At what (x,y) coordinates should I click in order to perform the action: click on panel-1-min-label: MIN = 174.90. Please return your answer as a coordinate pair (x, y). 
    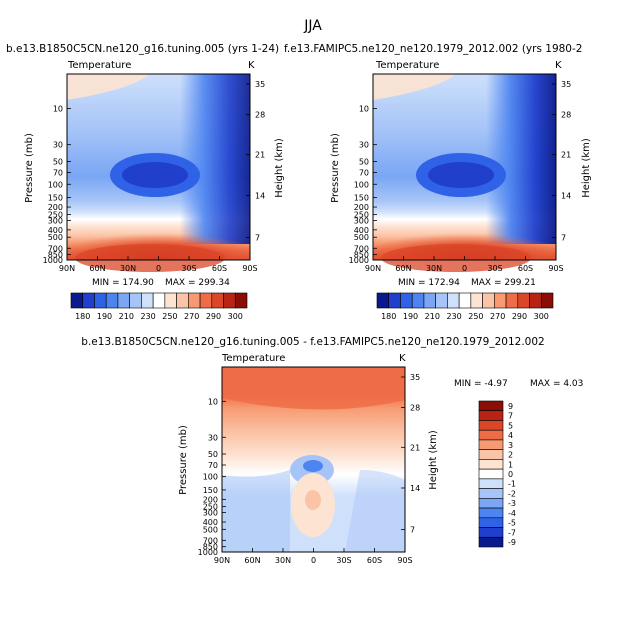
    Looking at the image, I should click on (123, 283).